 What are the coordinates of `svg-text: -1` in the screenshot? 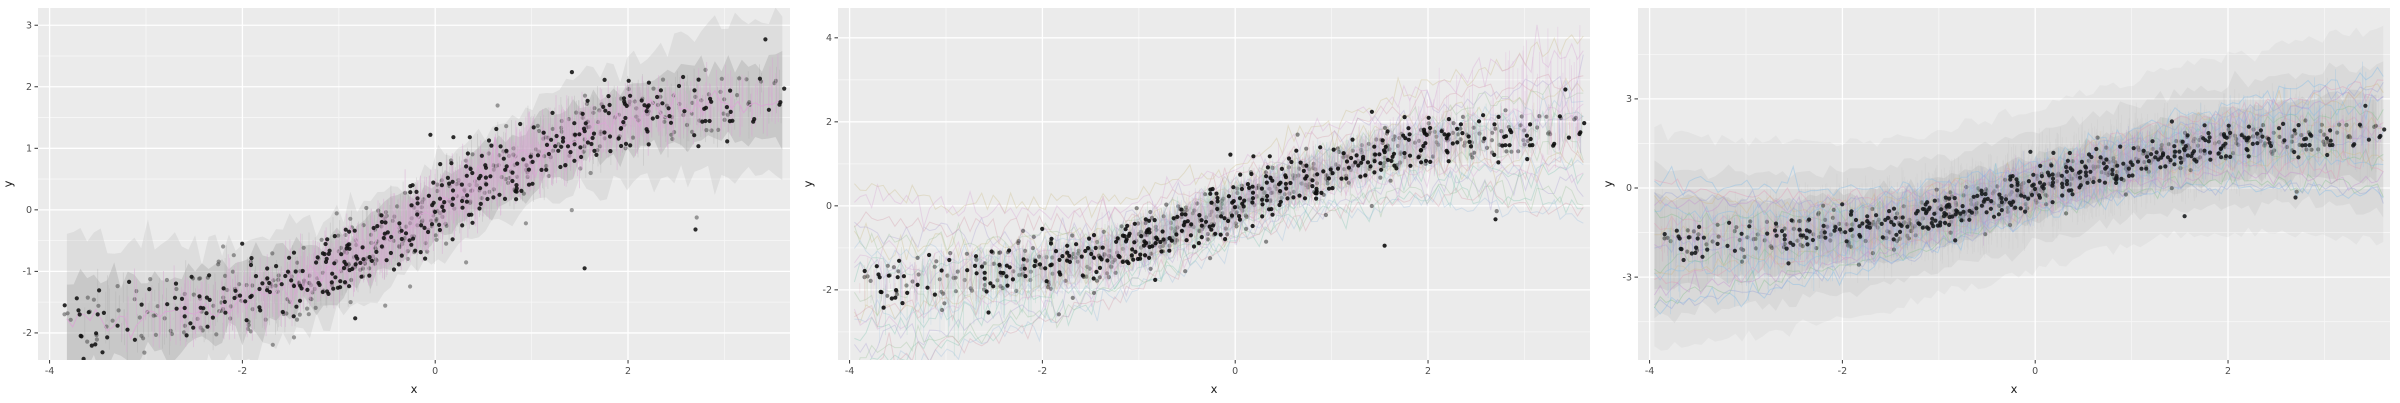 It's located at (27, 272).